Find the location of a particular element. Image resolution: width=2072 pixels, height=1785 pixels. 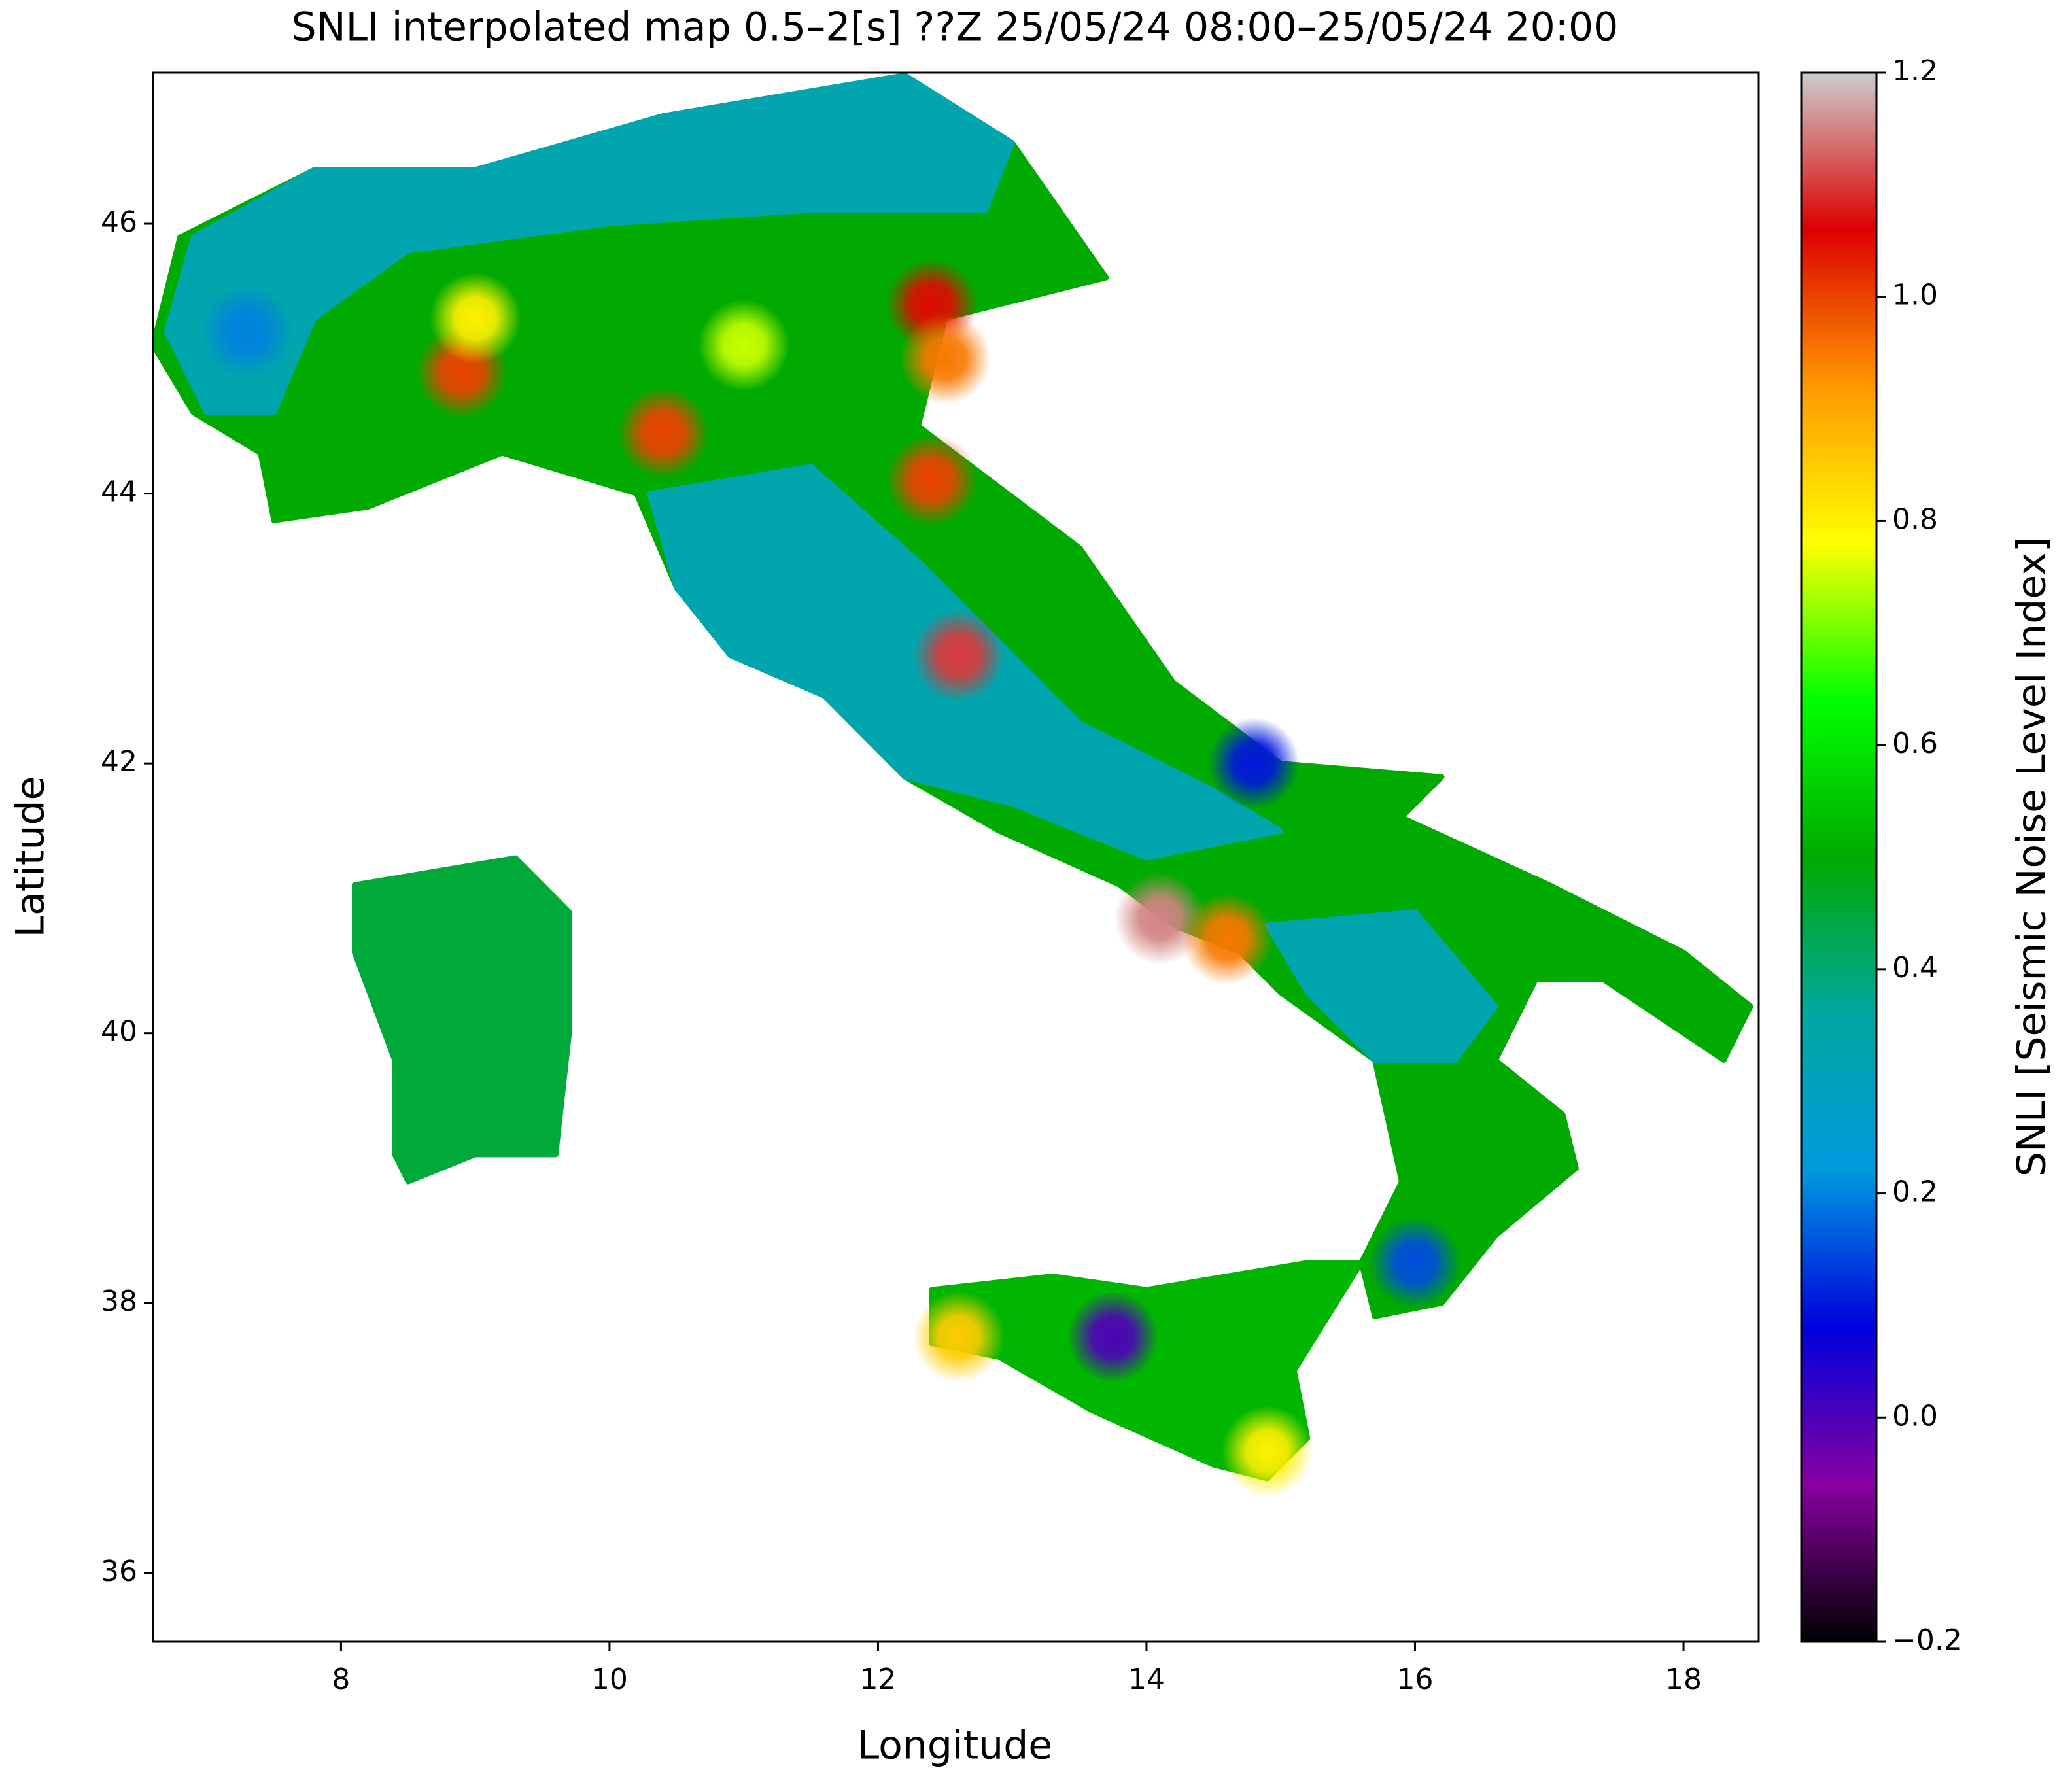

x-tick-label: 14 is located at coordinates (1147, 1679).